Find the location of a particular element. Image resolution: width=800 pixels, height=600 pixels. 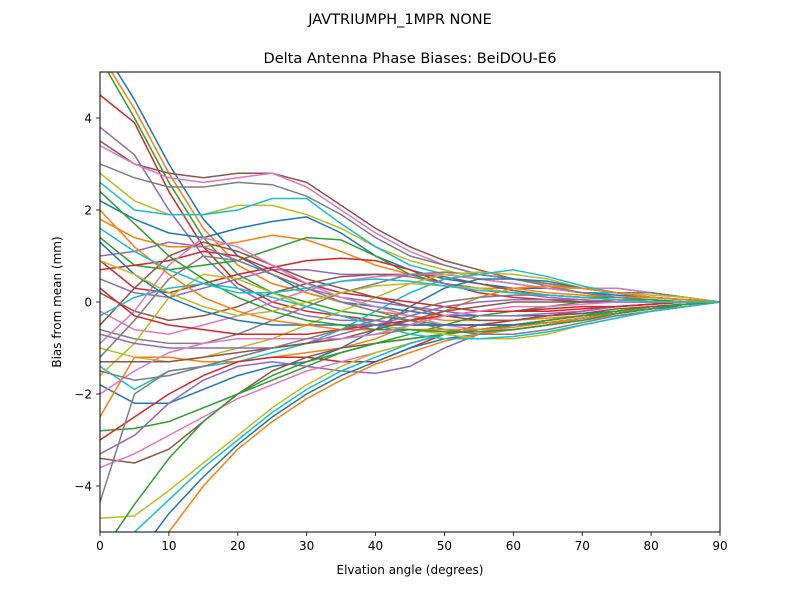

x-tick-label: 50 is located at coordinates (444, 546).